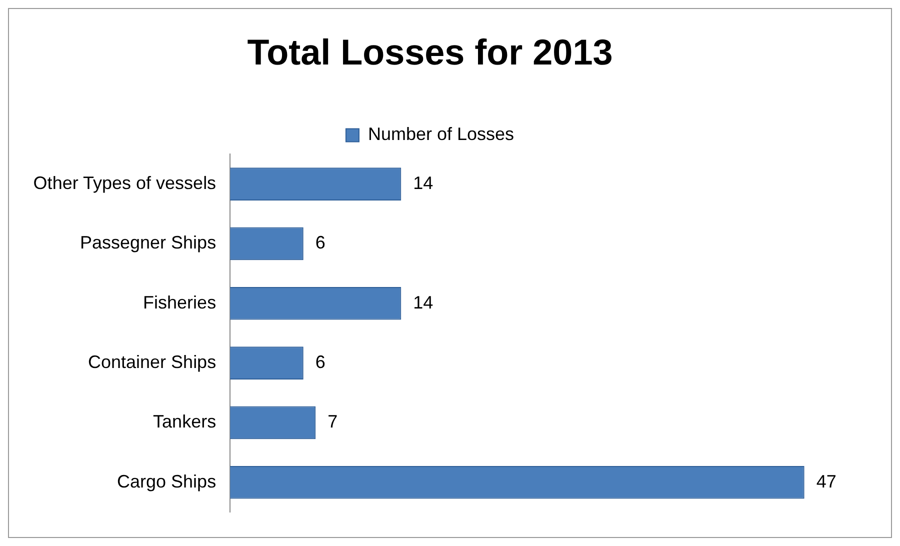 Image resolution: width=900 pixels, height=546 pixels. I want to click on legend-label: Number of Losses, so click(441, 134).